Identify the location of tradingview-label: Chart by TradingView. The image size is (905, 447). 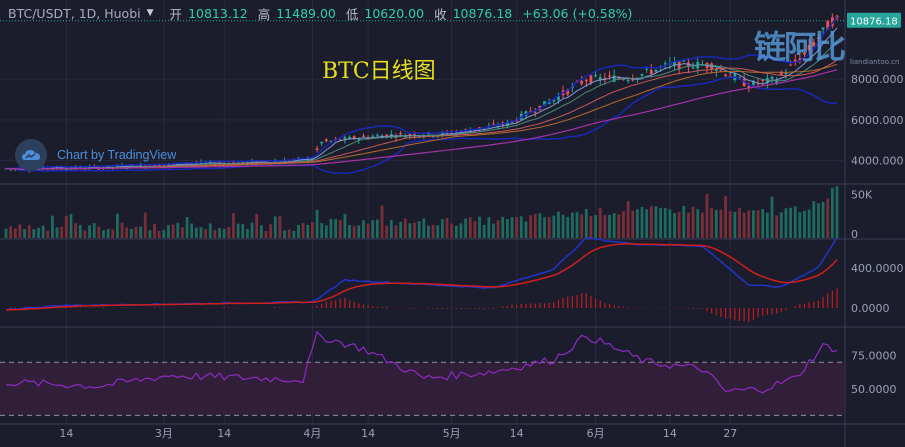
(117, 155).